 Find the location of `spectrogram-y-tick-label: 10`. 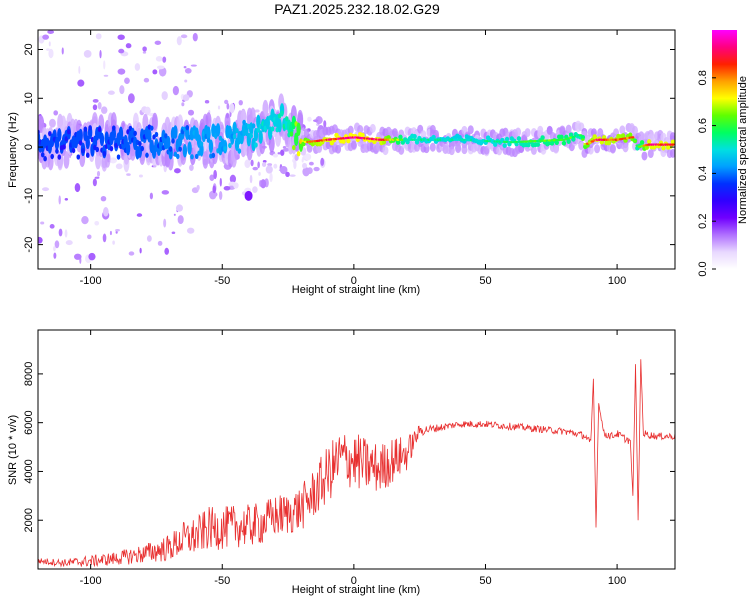

spectrogram-y-tick-label: 10 is located at coordinates (29, 98).